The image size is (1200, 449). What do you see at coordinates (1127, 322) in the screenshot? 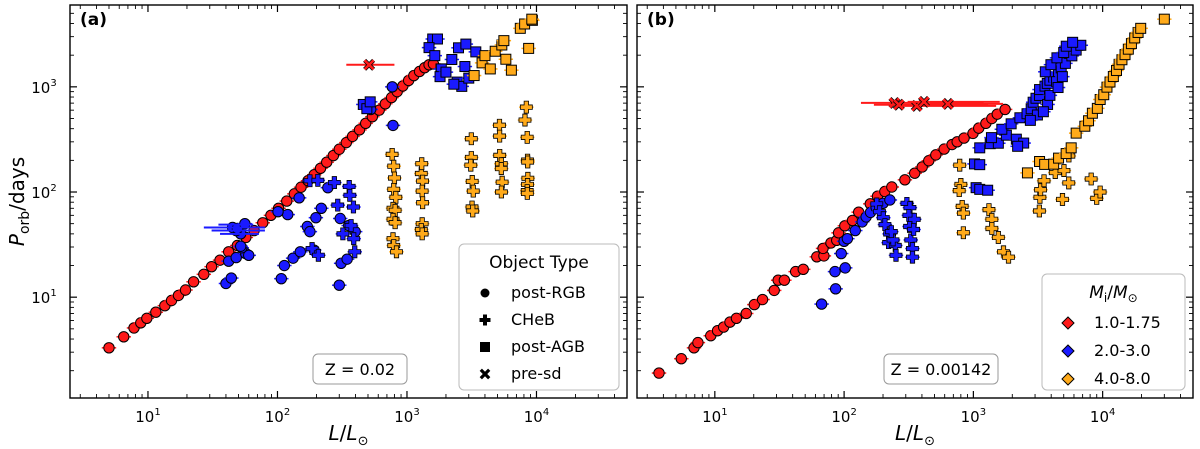
I see `legend-label: 1.0-1.75` at bounding box center [1127, 322].